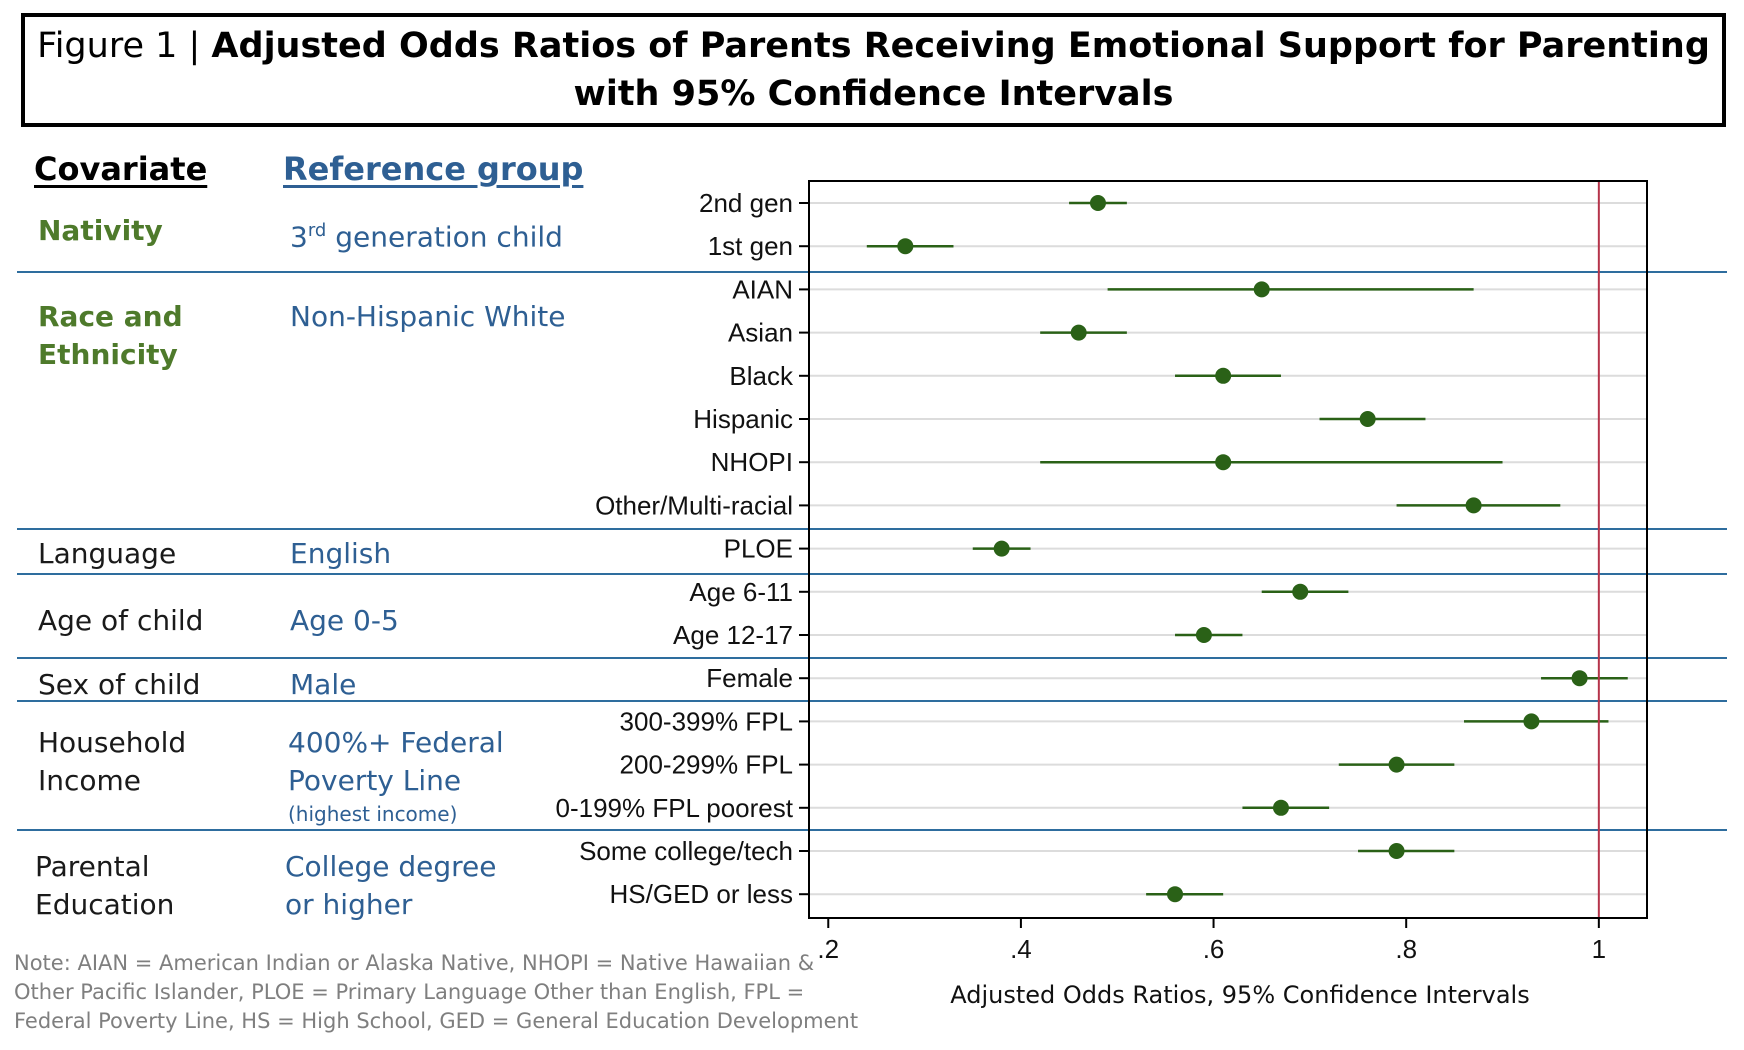 The height and width of the screenshot is (1050, 1744). What do you see at coordinates (373, 814) in the screenshot?
I see `reference-income-note: (highest income)` at bounding box center [373, 814].